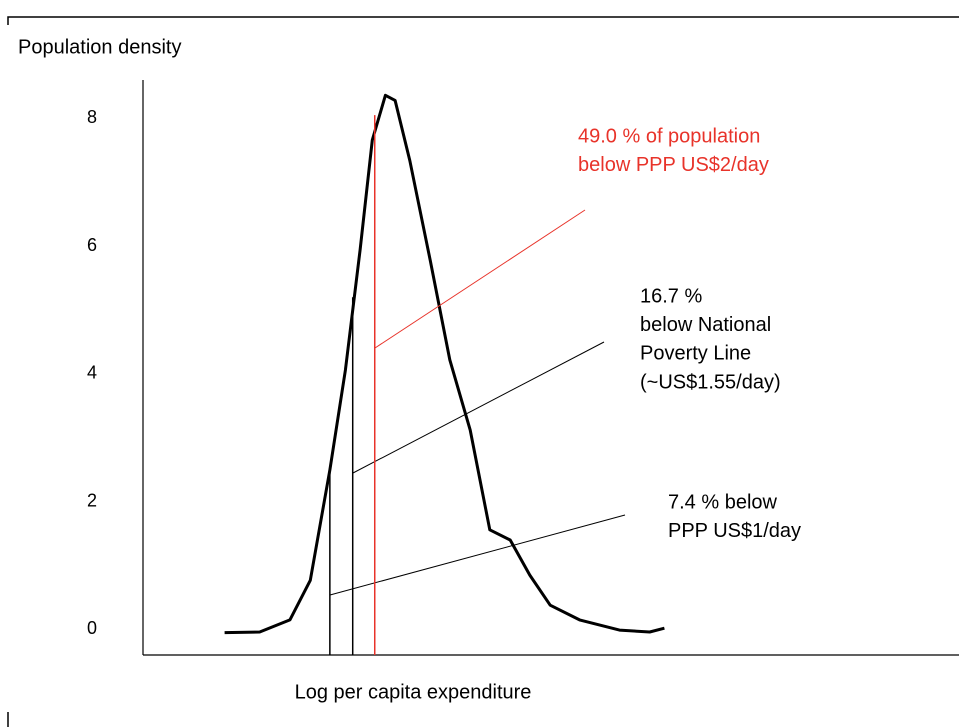 This screenshot has height=727, width=959. Describe the element at coordinates (723, 502) in the screenshot. I see `annotation: 7.4 % below` at that location.